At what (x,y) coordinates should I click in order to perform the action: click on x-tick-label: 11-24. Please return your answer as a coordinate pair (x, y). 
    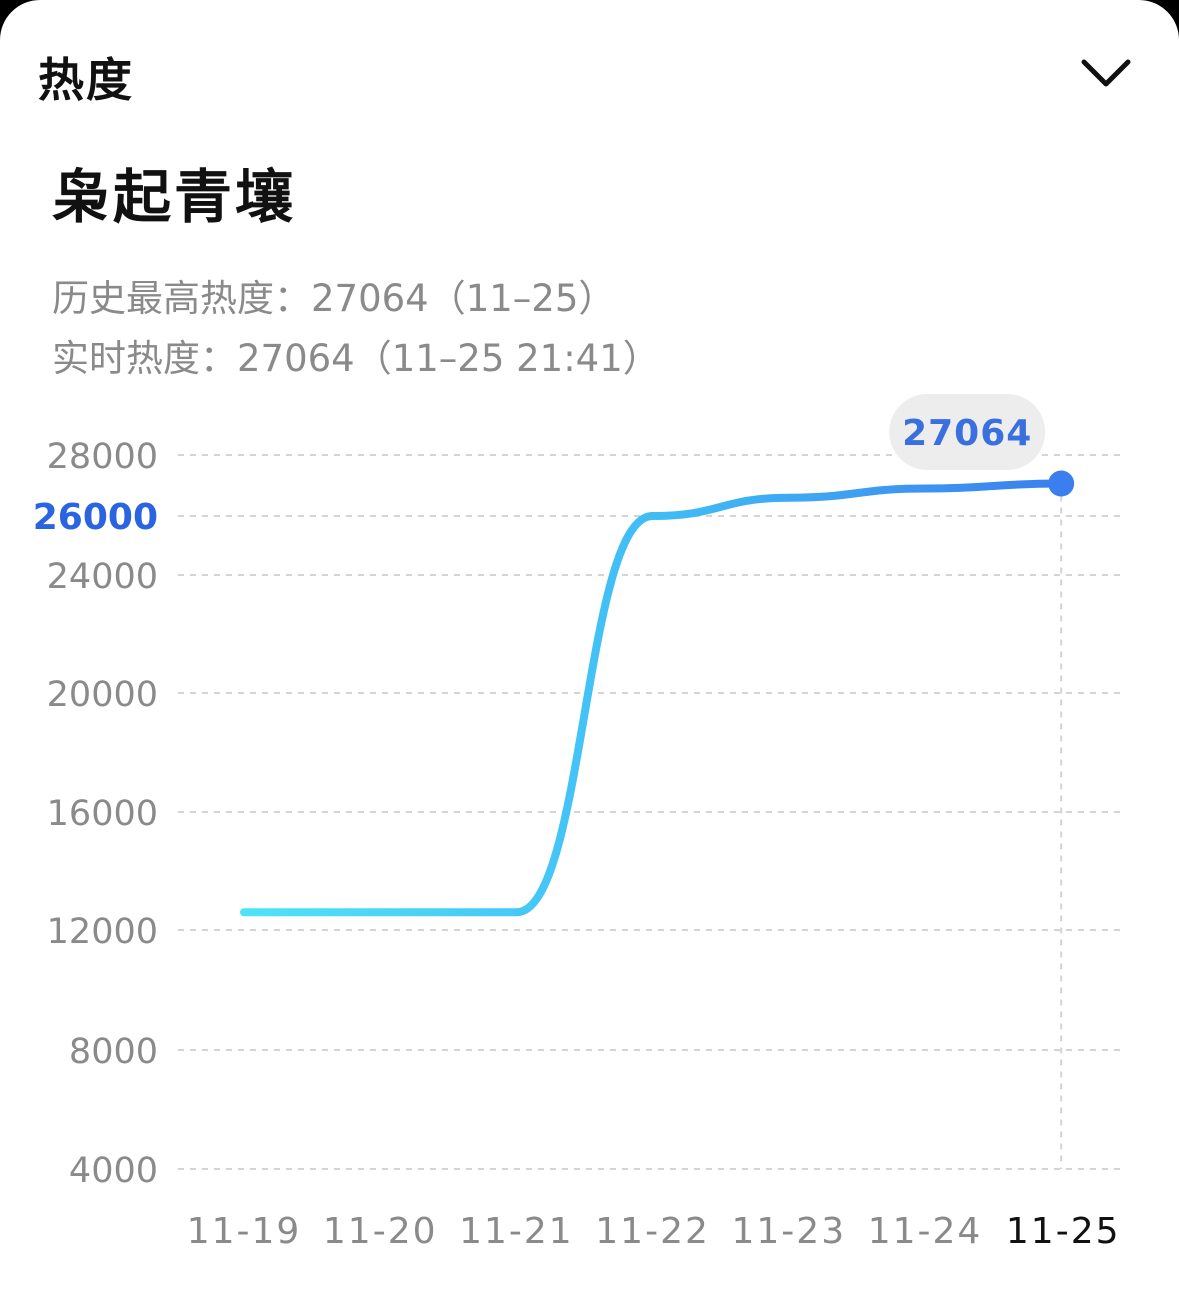
    Looking at the image, I should click on (925, 1231).